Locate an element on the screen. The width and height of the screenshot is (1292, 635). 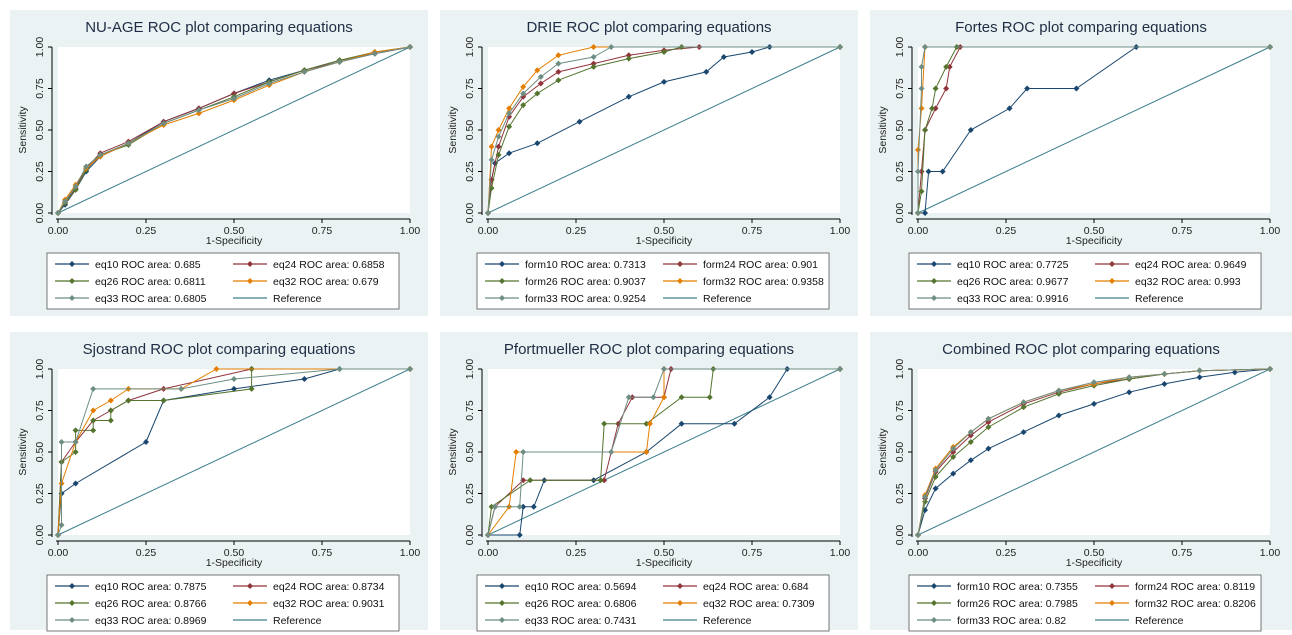
legend-label: eq24 ROC area: 0.8734 is located at coordinates (329, 587).